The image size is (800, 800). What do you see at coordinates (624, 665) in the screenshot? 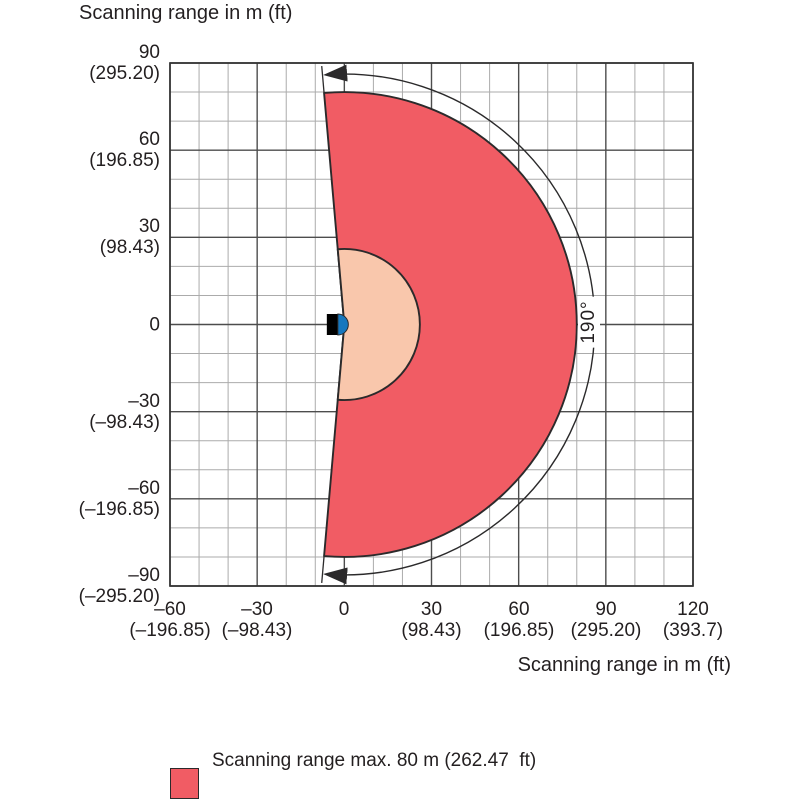
I see `x-axis-title: Scanning range in m (ft)` at bounding box center [624, 665].